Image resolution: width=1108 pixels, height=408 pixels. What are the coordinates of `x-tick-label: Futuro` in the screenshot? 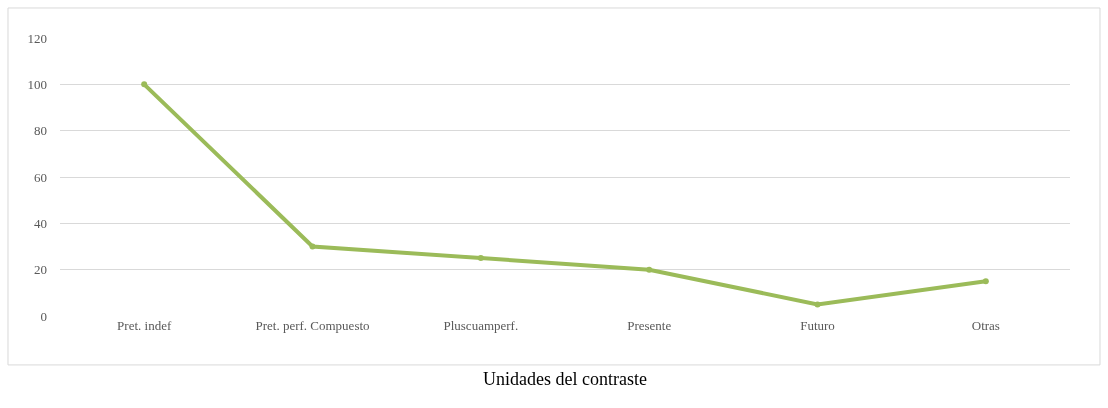 It's located at (817, 325).